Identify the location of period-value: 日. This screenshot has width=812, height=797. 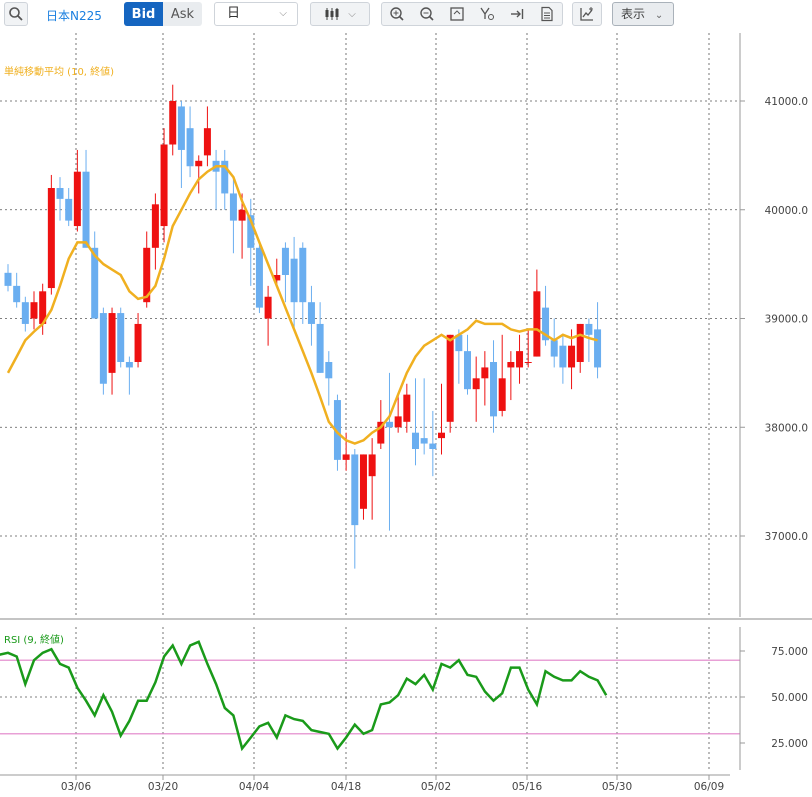
(234, 13).